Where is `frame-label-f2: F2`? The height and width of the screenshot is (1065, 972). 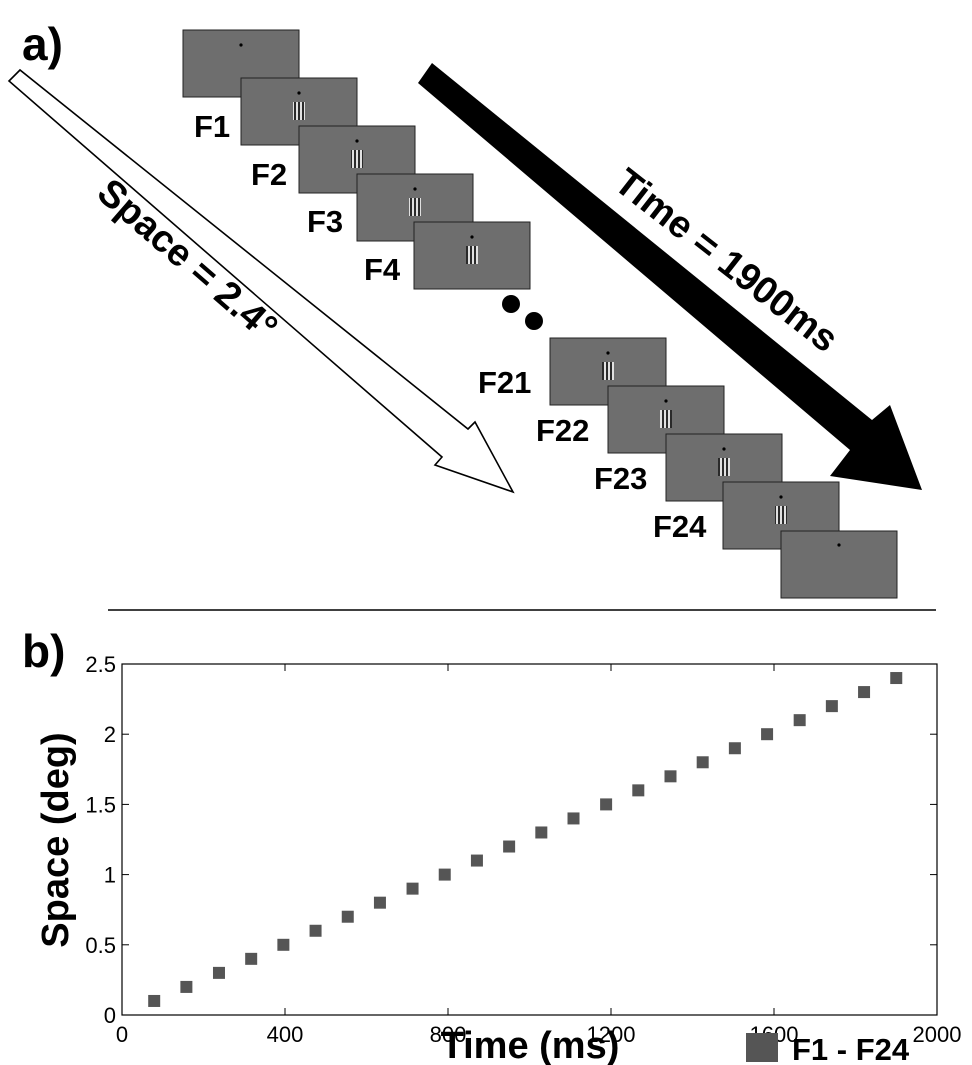
frame-label-f2: F2 is located at coordinates (269, 174).